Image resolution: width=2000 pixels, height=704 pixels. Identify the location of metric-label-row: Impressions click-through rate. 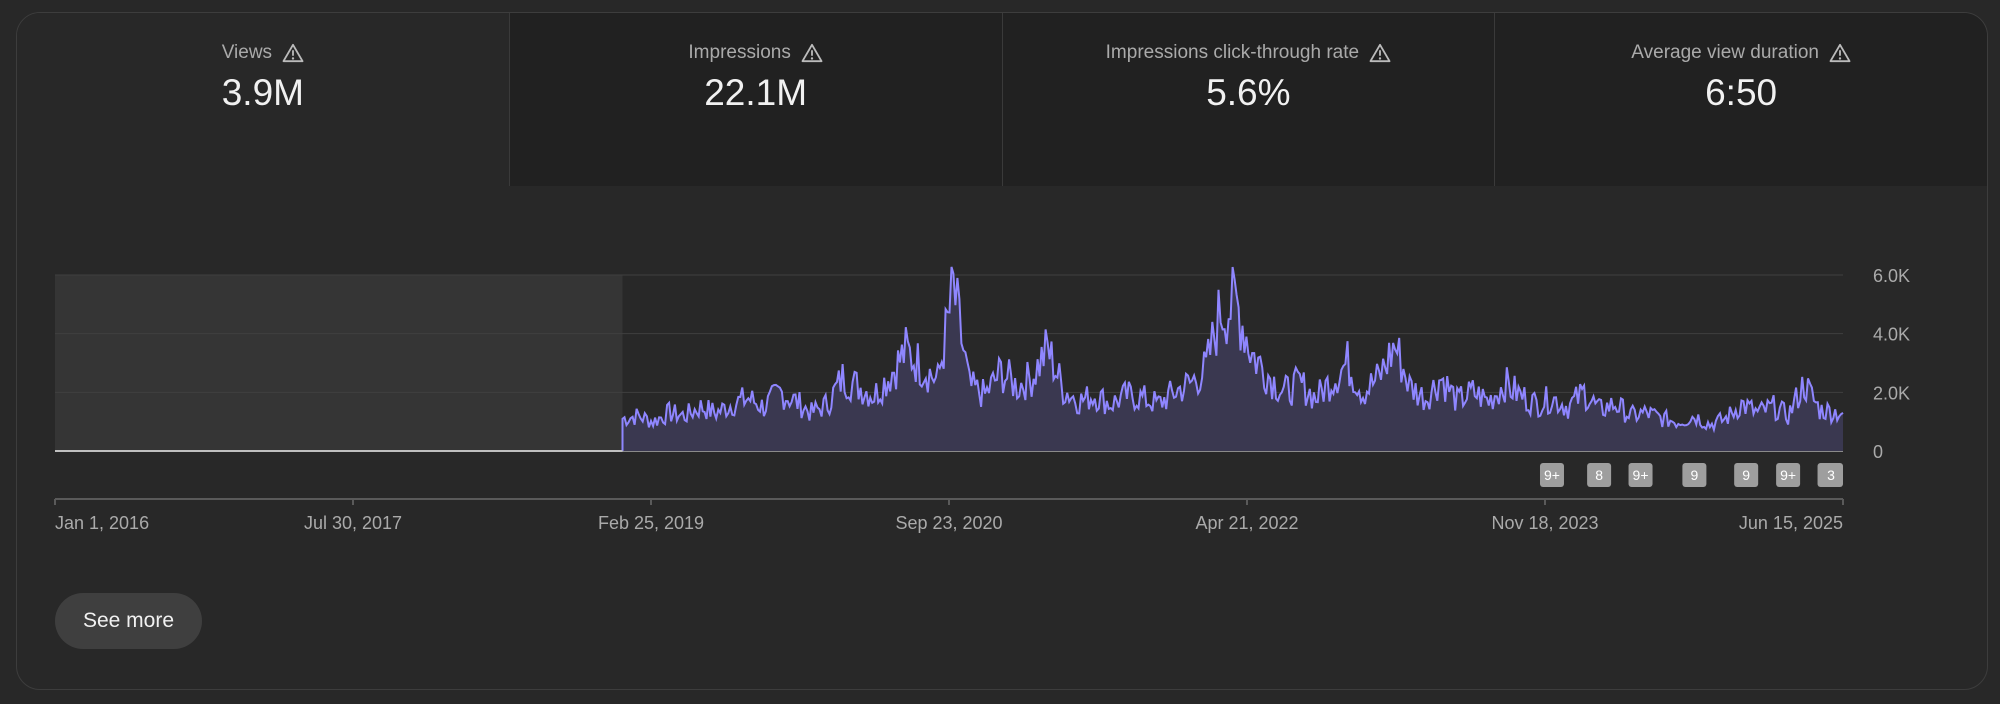
(1248, 53).